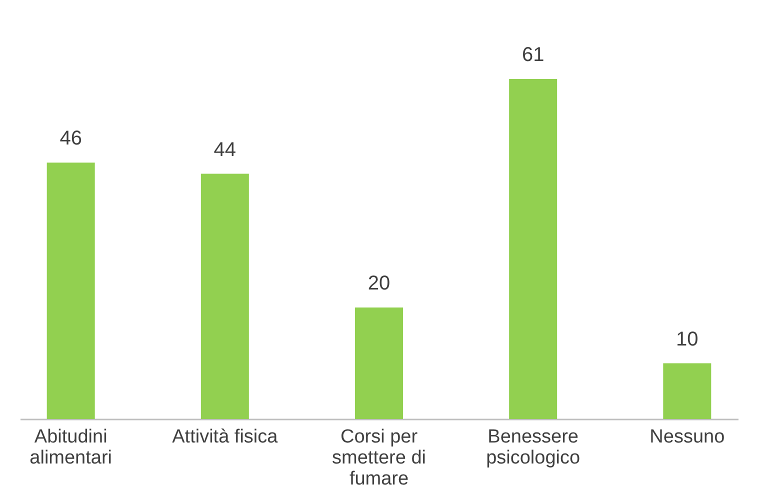 Image resolution: width=768 pixels, height=491 pixels. Describe the element at coordinates (71, 447) in the screenshot. I see `x-tick-label: Abitudini alimentari` at that location.